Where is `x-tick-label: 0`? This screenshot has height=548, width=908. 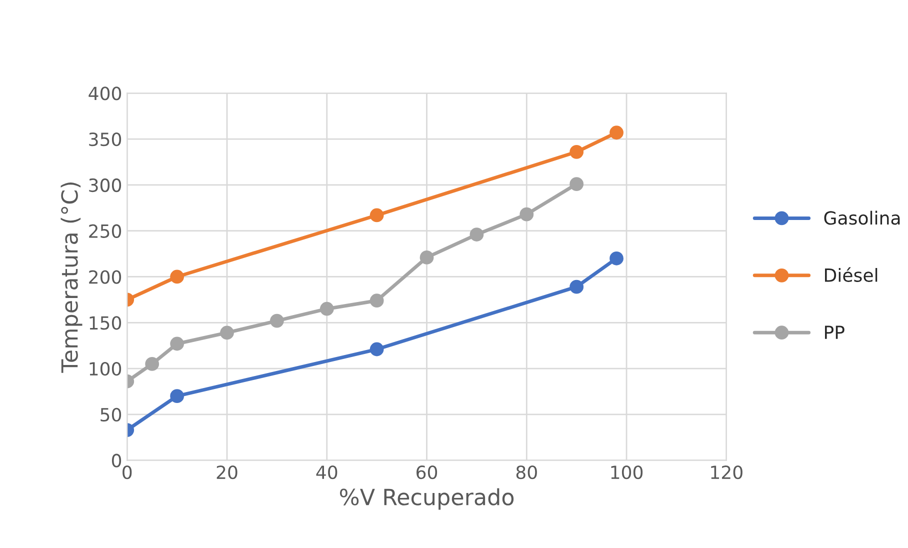 x-tick-label: 0 is located at coordinates (127, 473).